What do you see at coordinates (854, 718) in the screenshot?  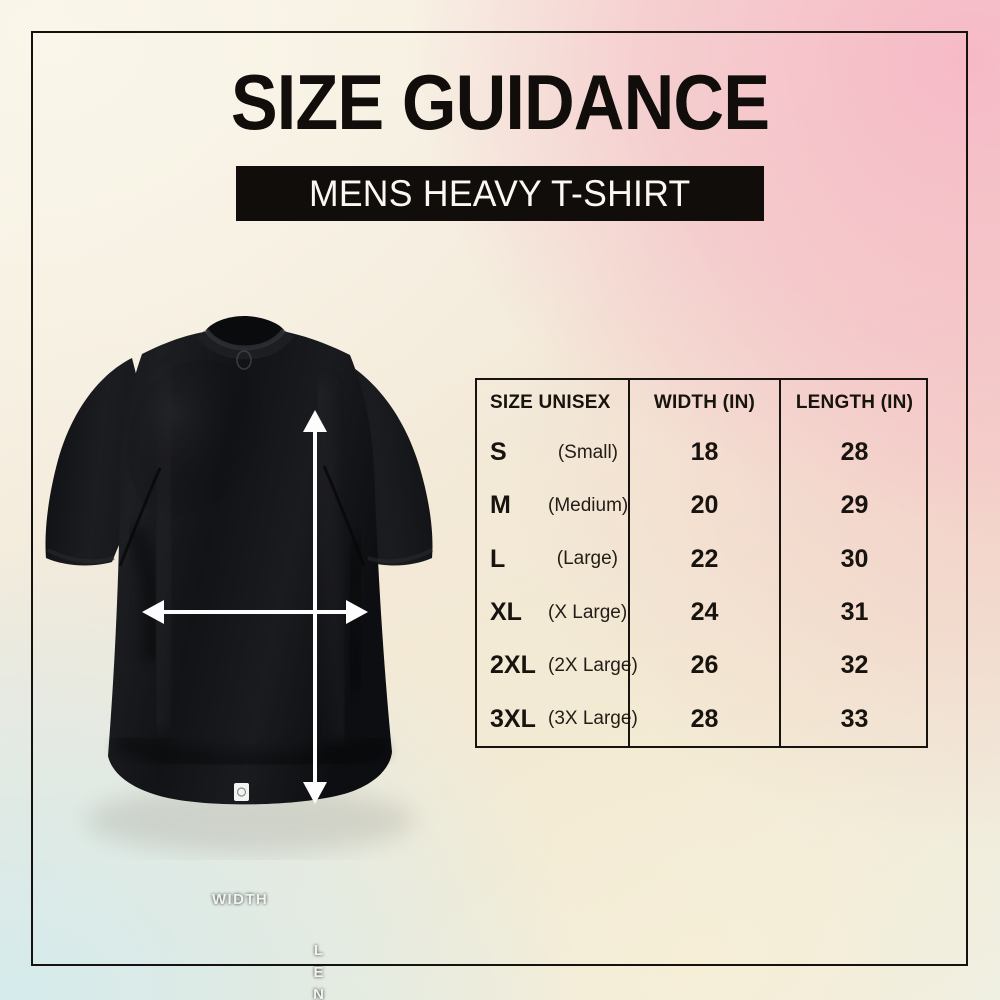 I see `length-value: 33` at bounding box center [854, 718].